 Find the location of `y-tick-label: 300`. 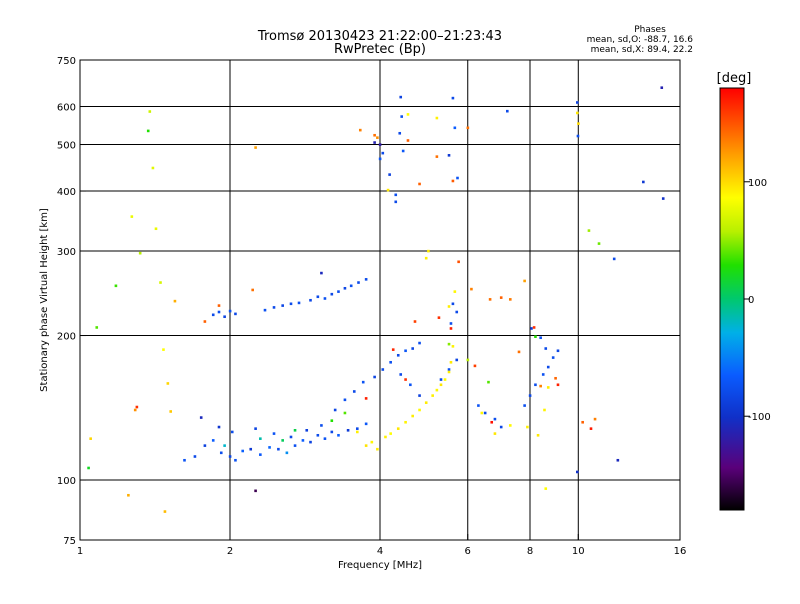

y-tick-label: 300 is located at coordinates (66, 252).